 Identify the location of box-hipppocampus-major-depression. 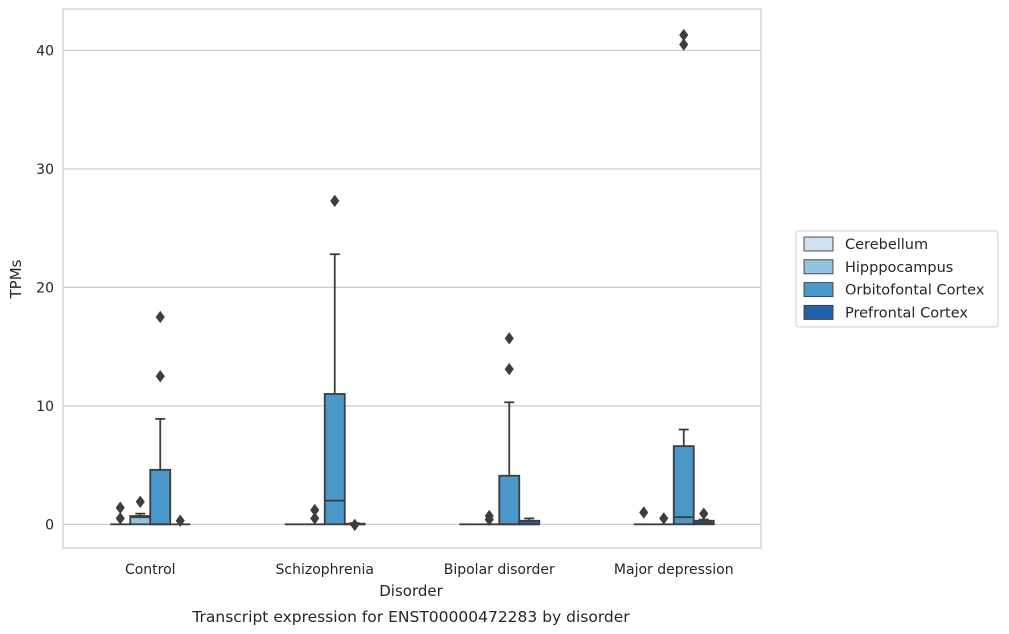
(663, 519).